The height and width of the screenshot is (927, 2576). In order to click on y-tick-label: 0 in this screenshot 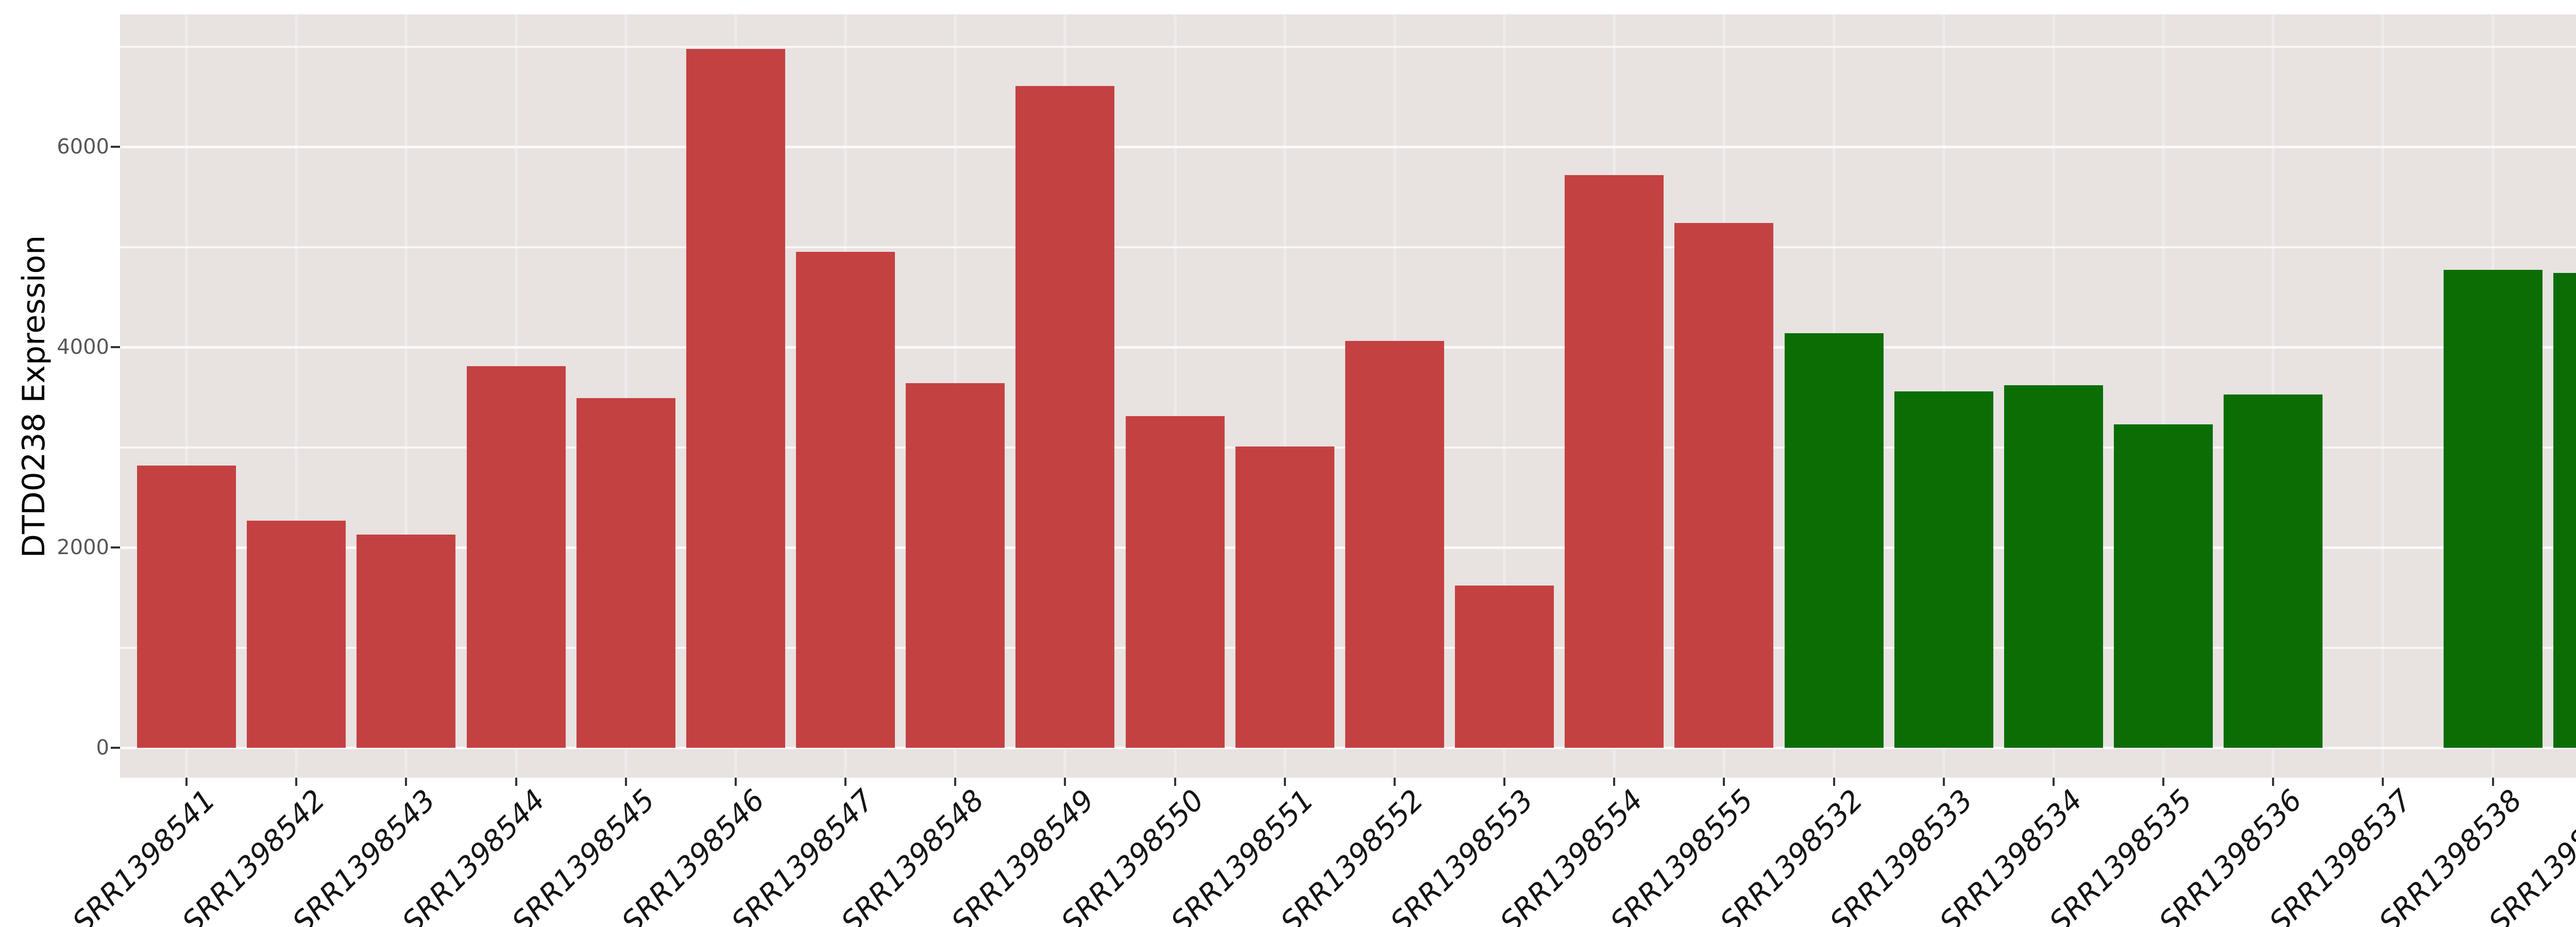, I will do `click(102, 748)`.